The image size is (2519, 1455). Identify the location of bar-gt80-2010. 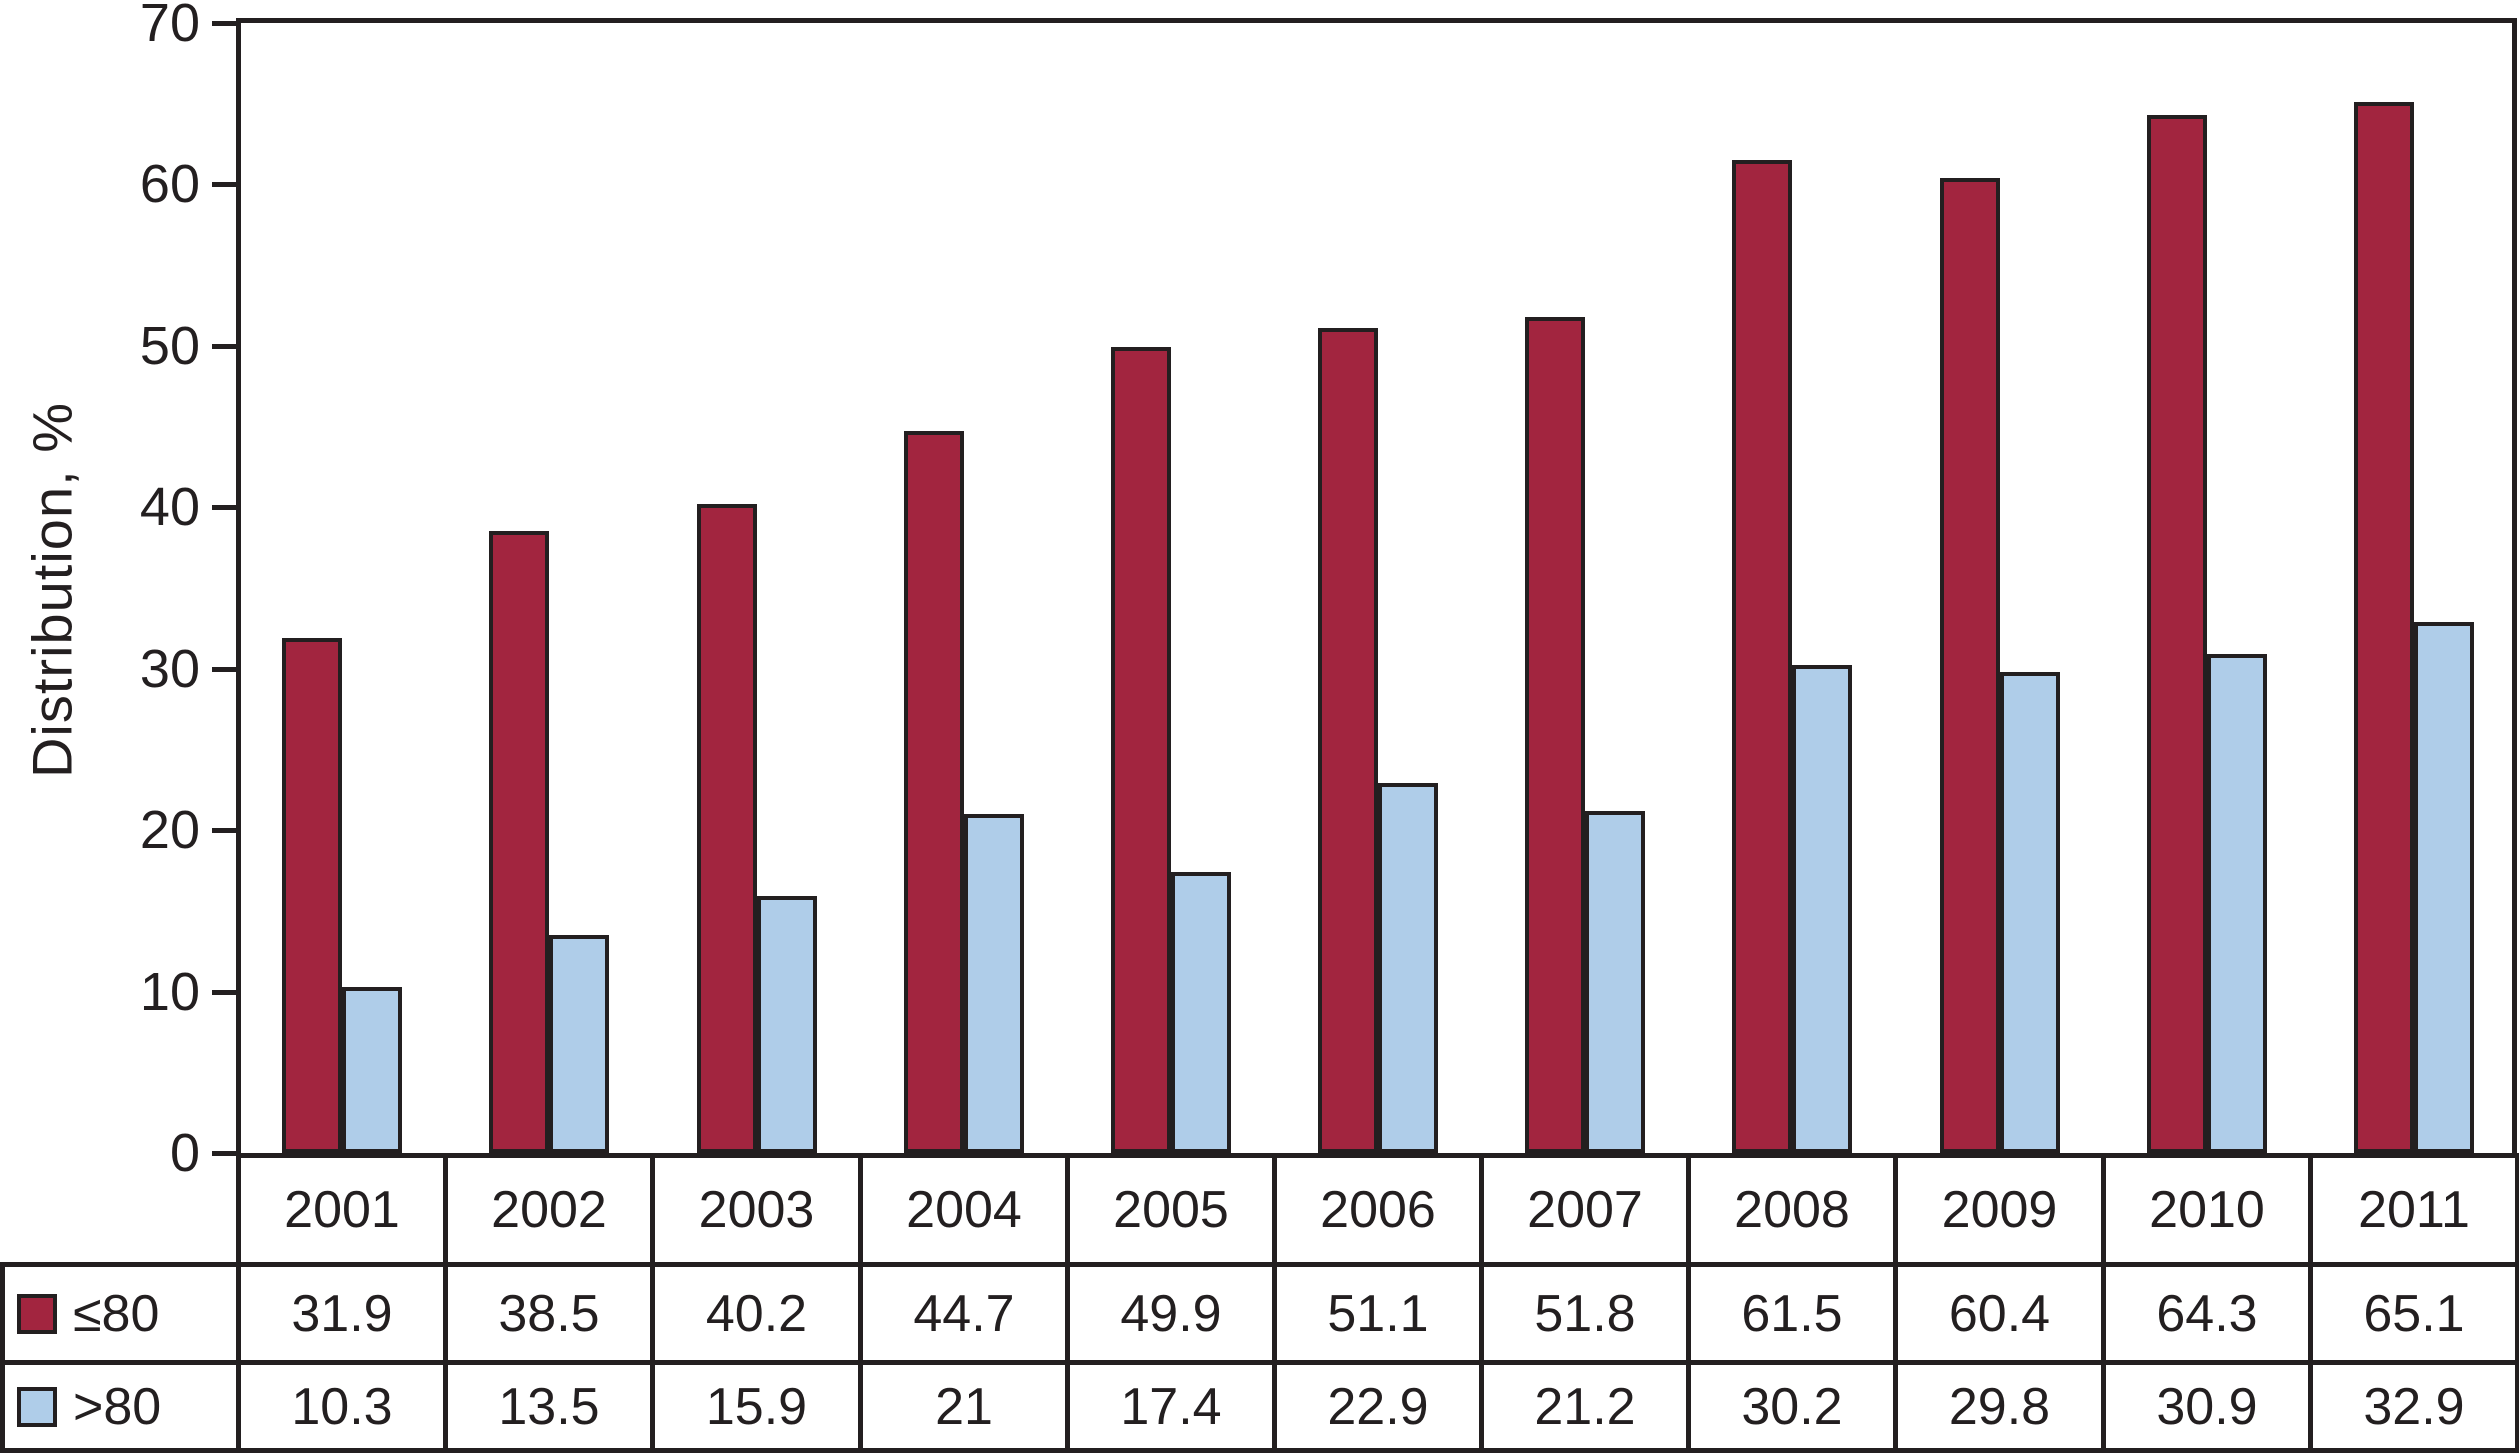
(2237, 903).